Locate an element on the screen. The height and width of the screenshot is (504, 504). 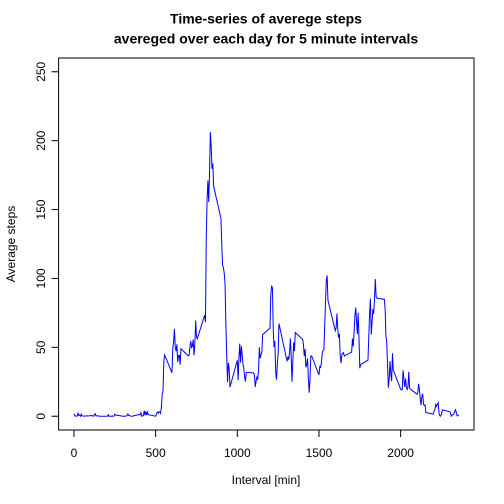
y-tick-label: 150 is located at coordinates (41, 209).